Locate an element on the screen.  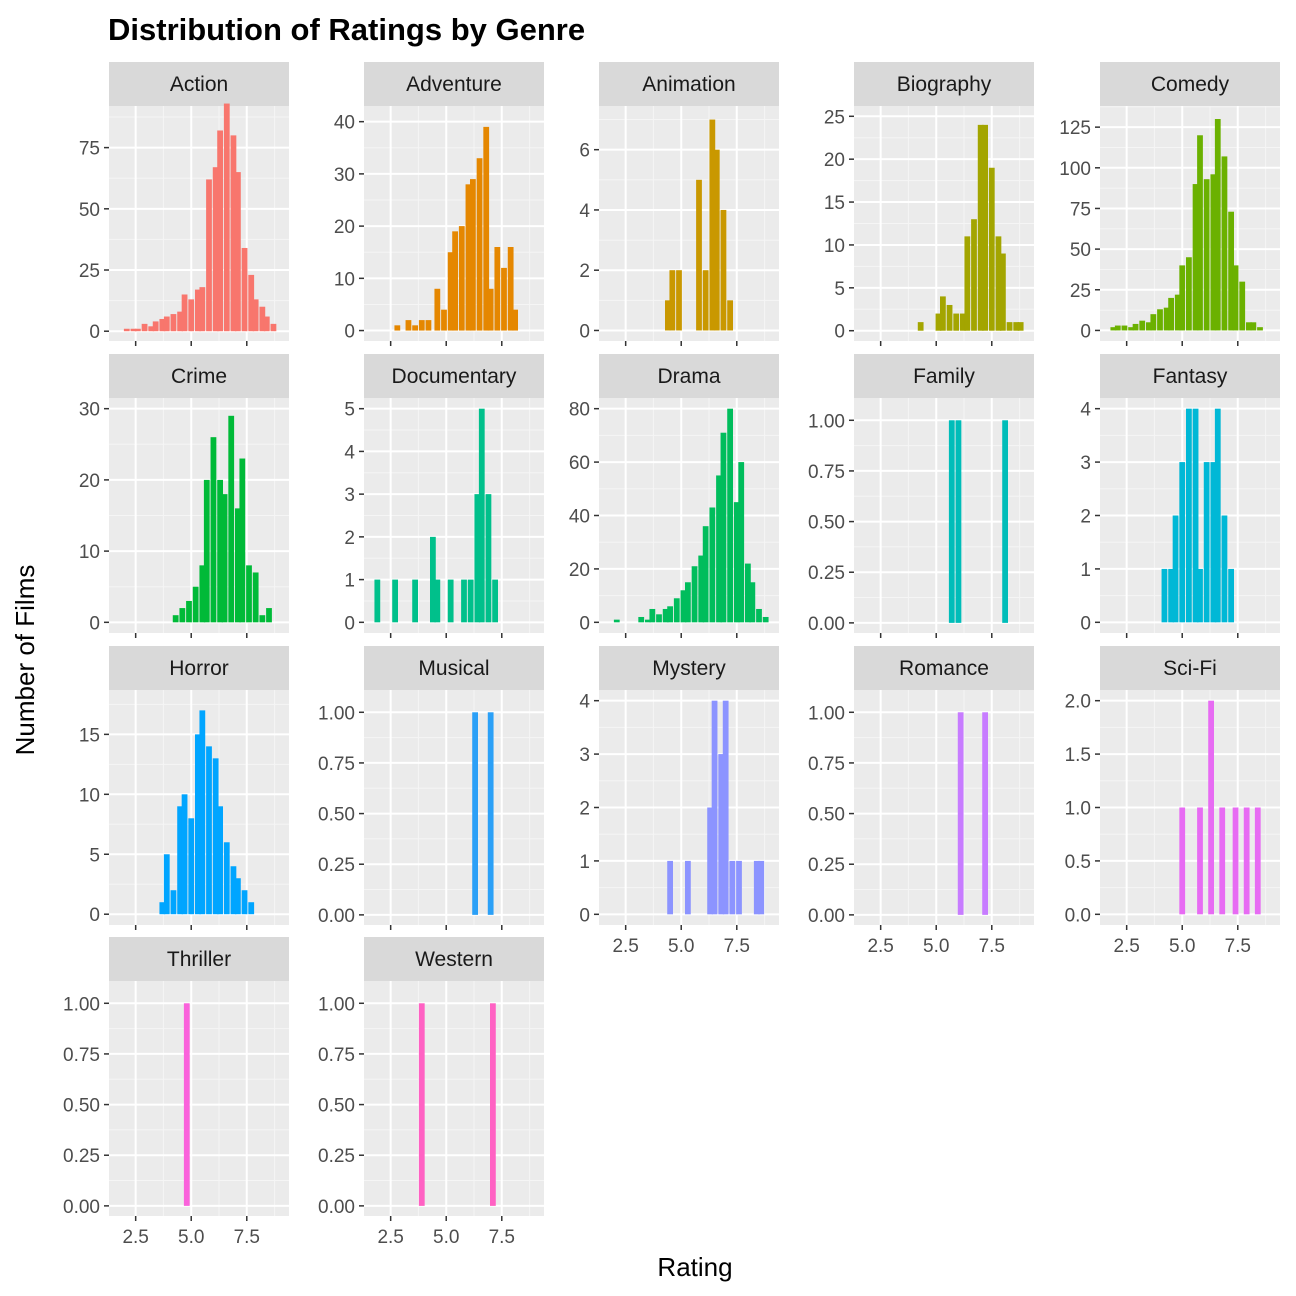
facet-strip-western is located at coordinates (454, 959).